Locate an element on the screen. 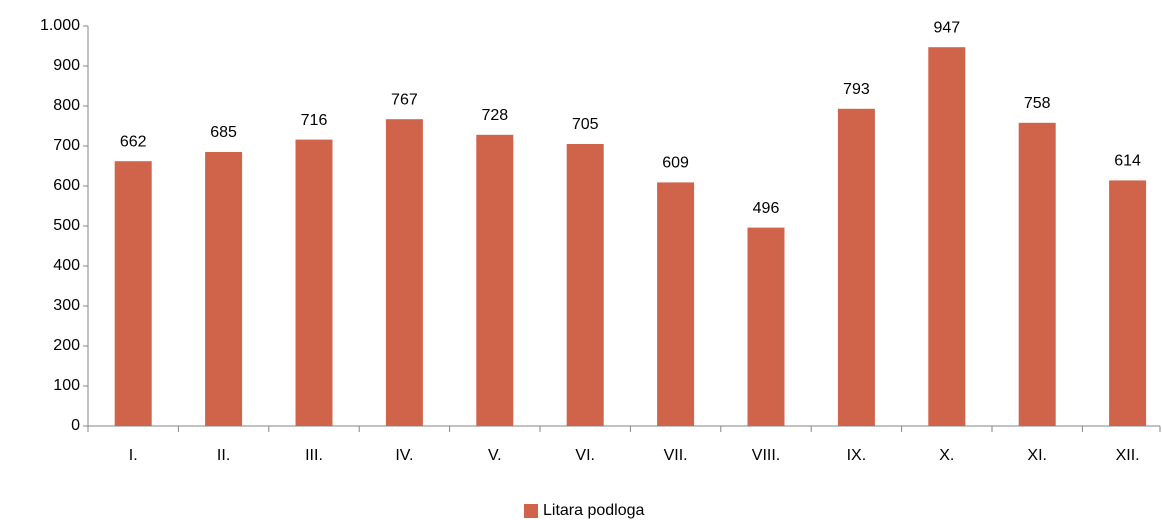 The width and height of the screenshot is (1162, 520). data-label: 609 is located at coordinates (675, 163).